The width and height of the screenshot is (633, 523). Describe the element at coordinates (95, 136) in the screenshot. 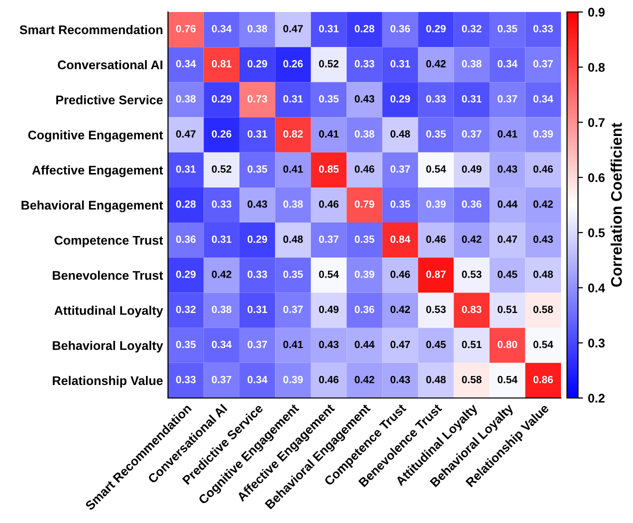

I see `y-tick-label: Cognitive Engagement` at that location.